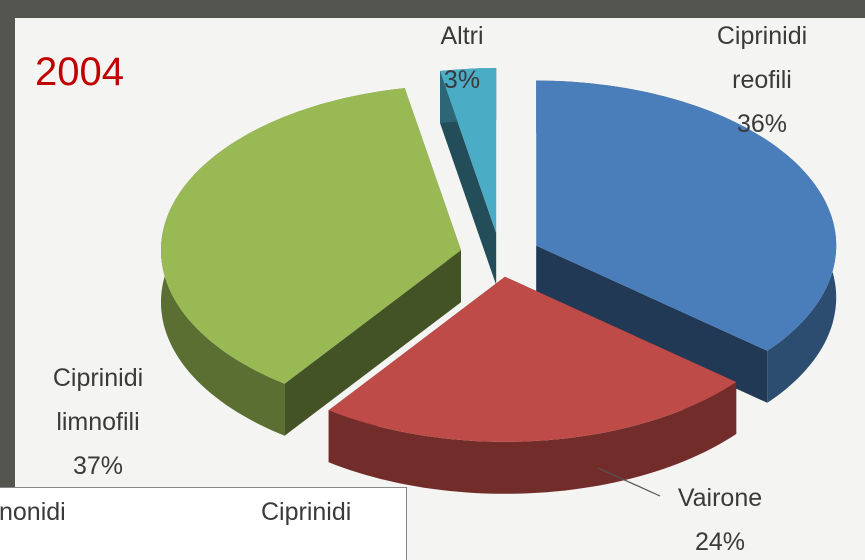  I want to click on slice-side, so click(532, 438).